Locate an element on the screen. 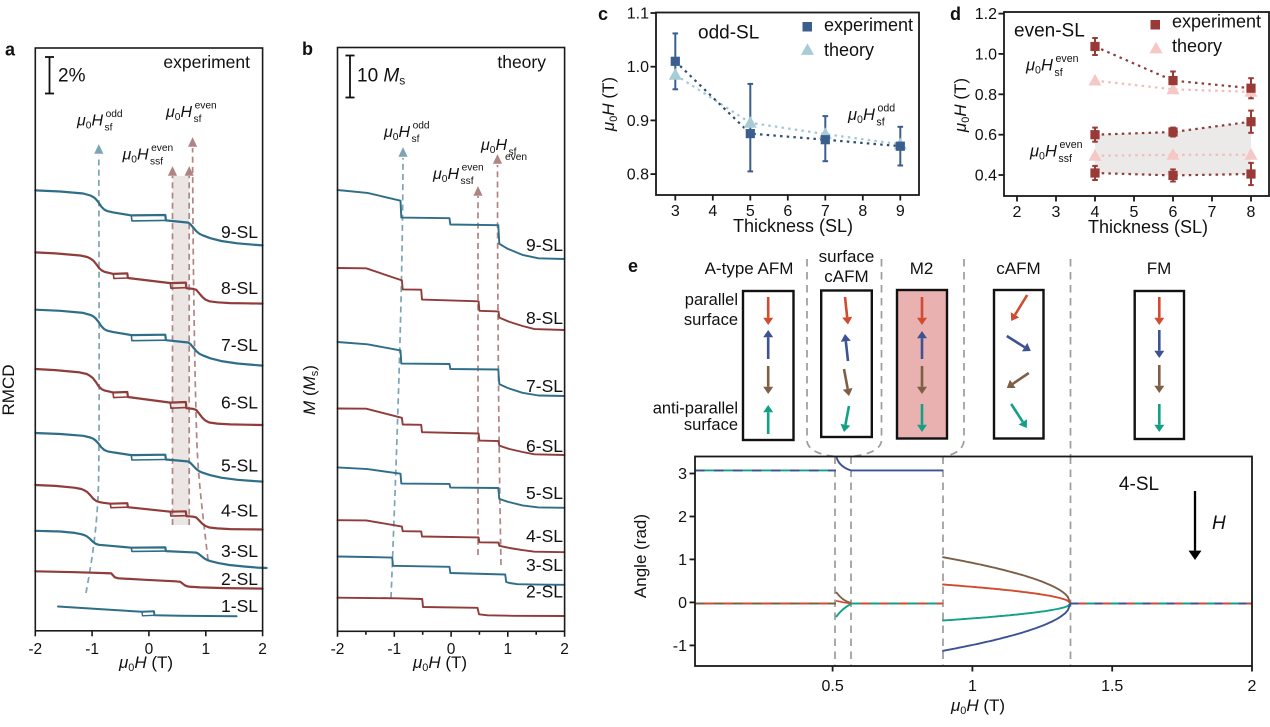 The image size is (1270, 727). svg-text: a is located at coordinates (10, 50).